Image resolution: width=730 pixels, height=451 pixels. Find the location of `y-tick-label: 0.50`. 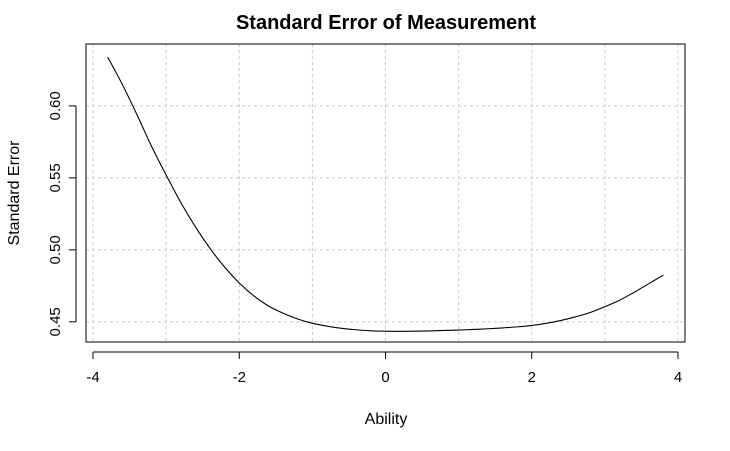

y-tick-label: 0.50 is located at coordinates (55, 249).